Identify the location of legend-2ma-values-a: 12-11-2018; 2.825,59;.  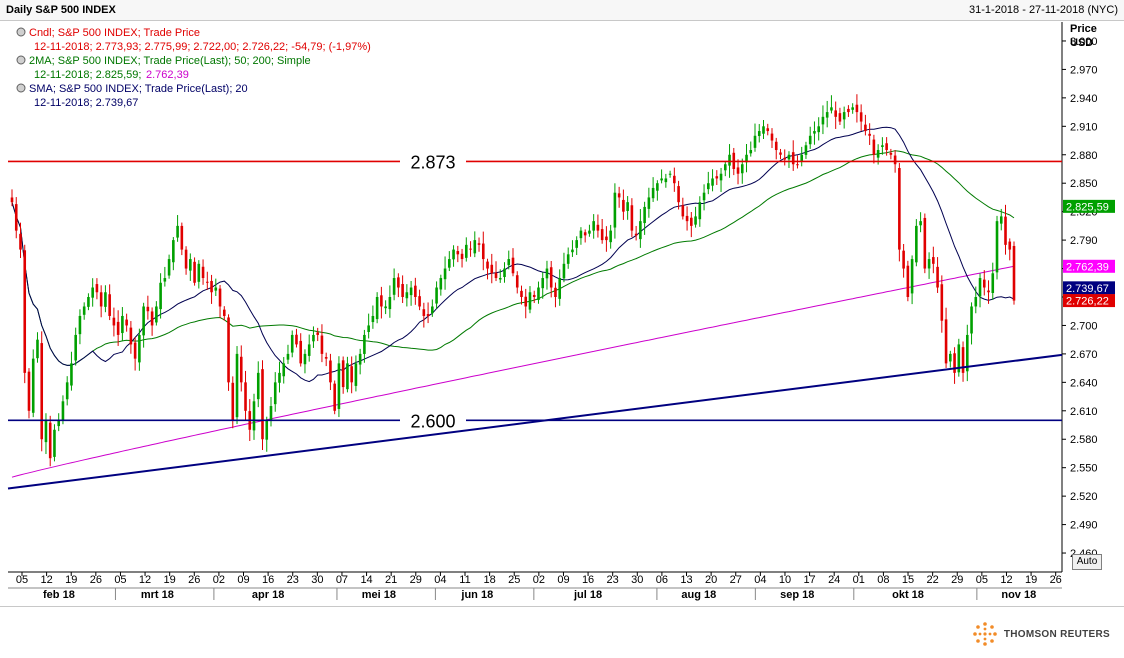
(87, 75).